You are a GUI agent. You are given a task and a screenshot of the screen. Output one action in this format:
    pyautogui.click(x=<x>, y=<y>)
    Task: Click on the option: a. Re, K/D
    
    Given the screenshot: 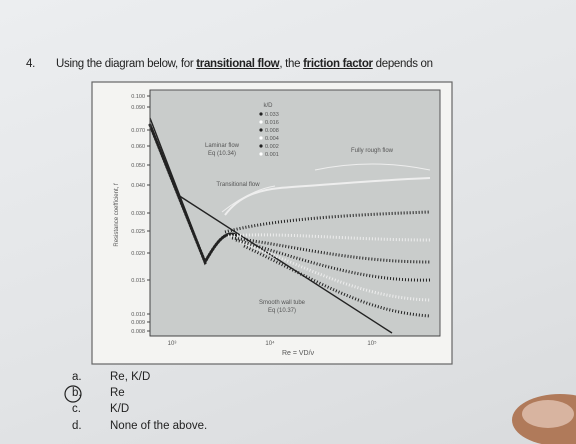 What is the action you would take?
    pyautogui.click(x=111, y=377)
    